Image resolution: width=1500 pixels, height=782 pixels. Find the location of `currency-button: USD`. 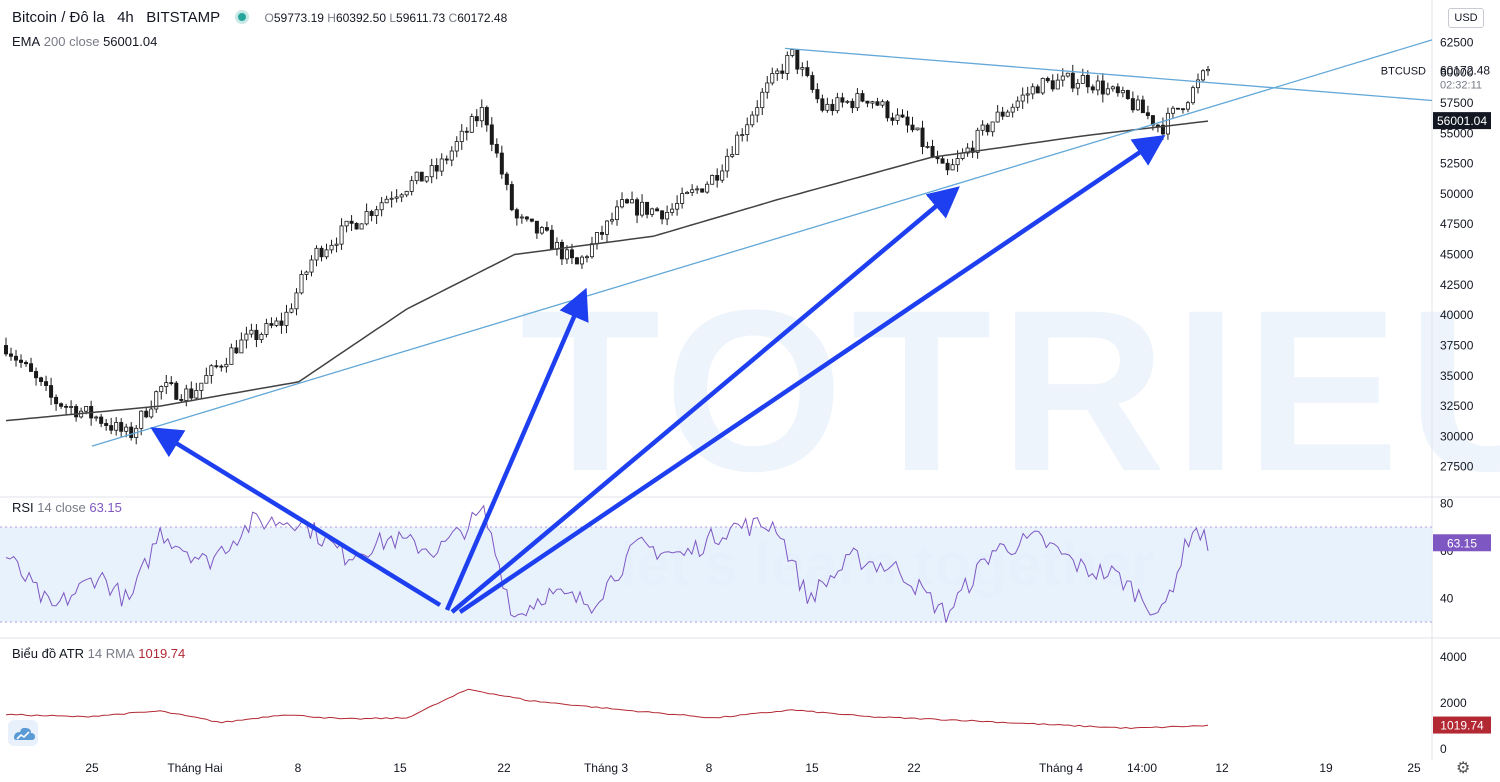

currency-button: USD is located at coordinates (1466, 18).